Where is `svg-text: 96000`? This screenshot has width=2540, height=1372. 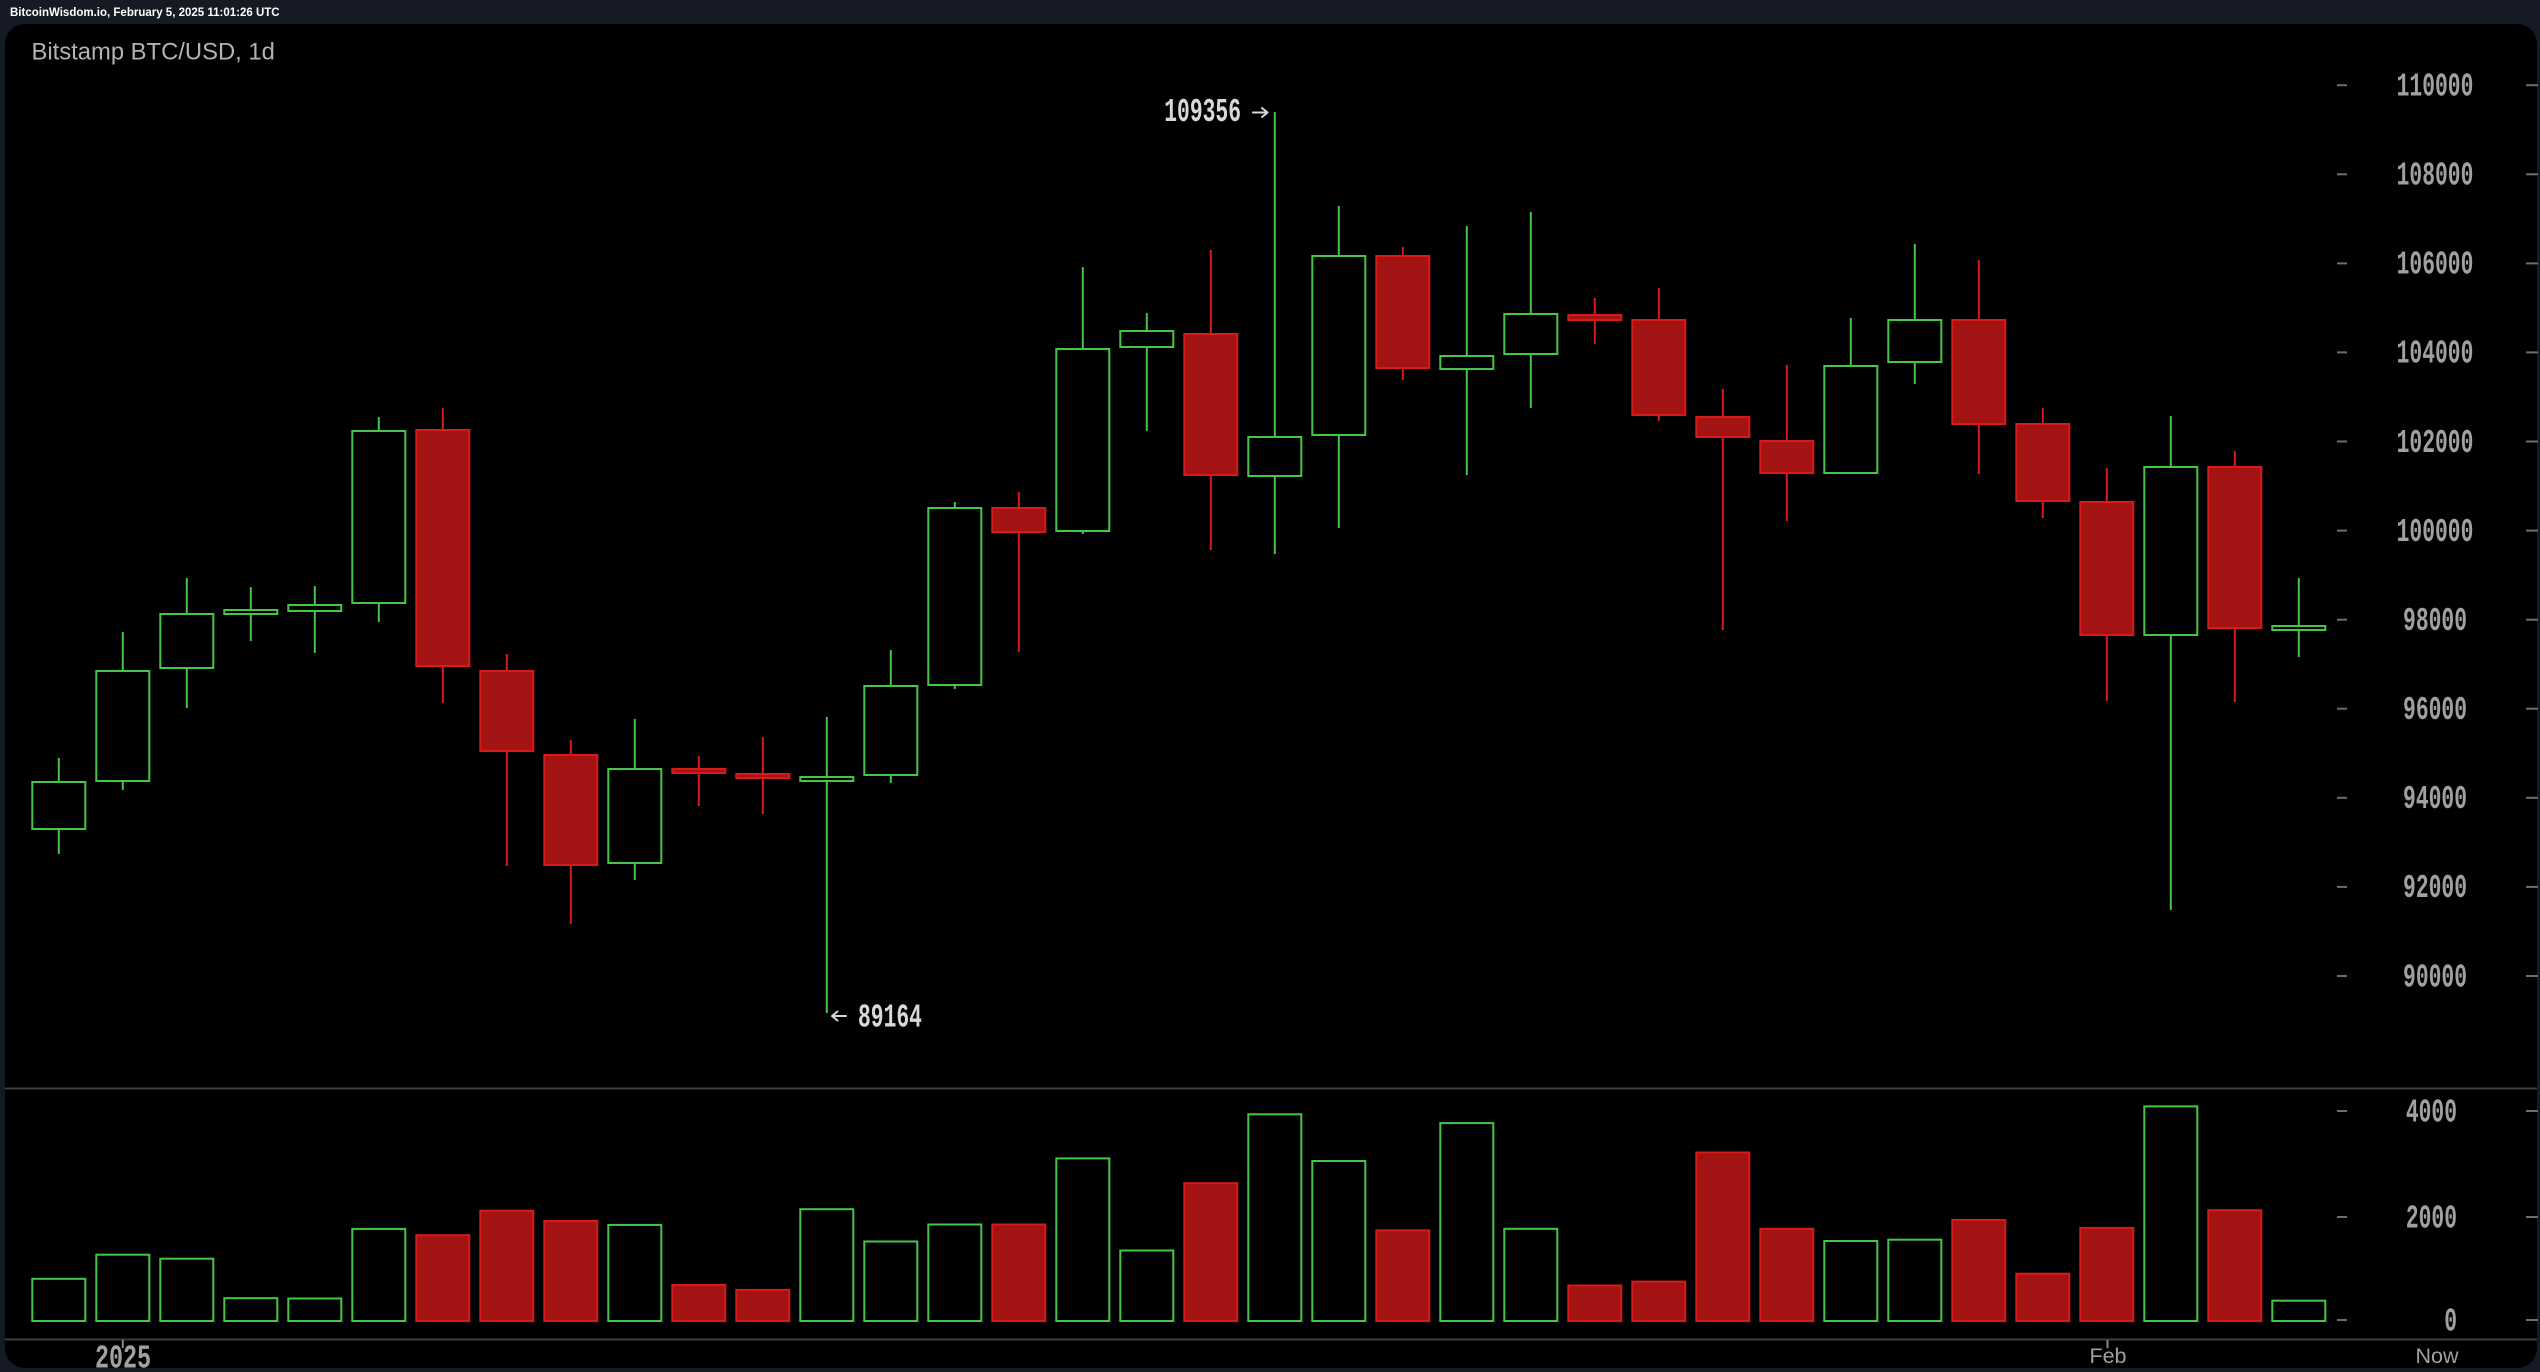 svg-text: 96000 is located at coordinates (2435, 710).